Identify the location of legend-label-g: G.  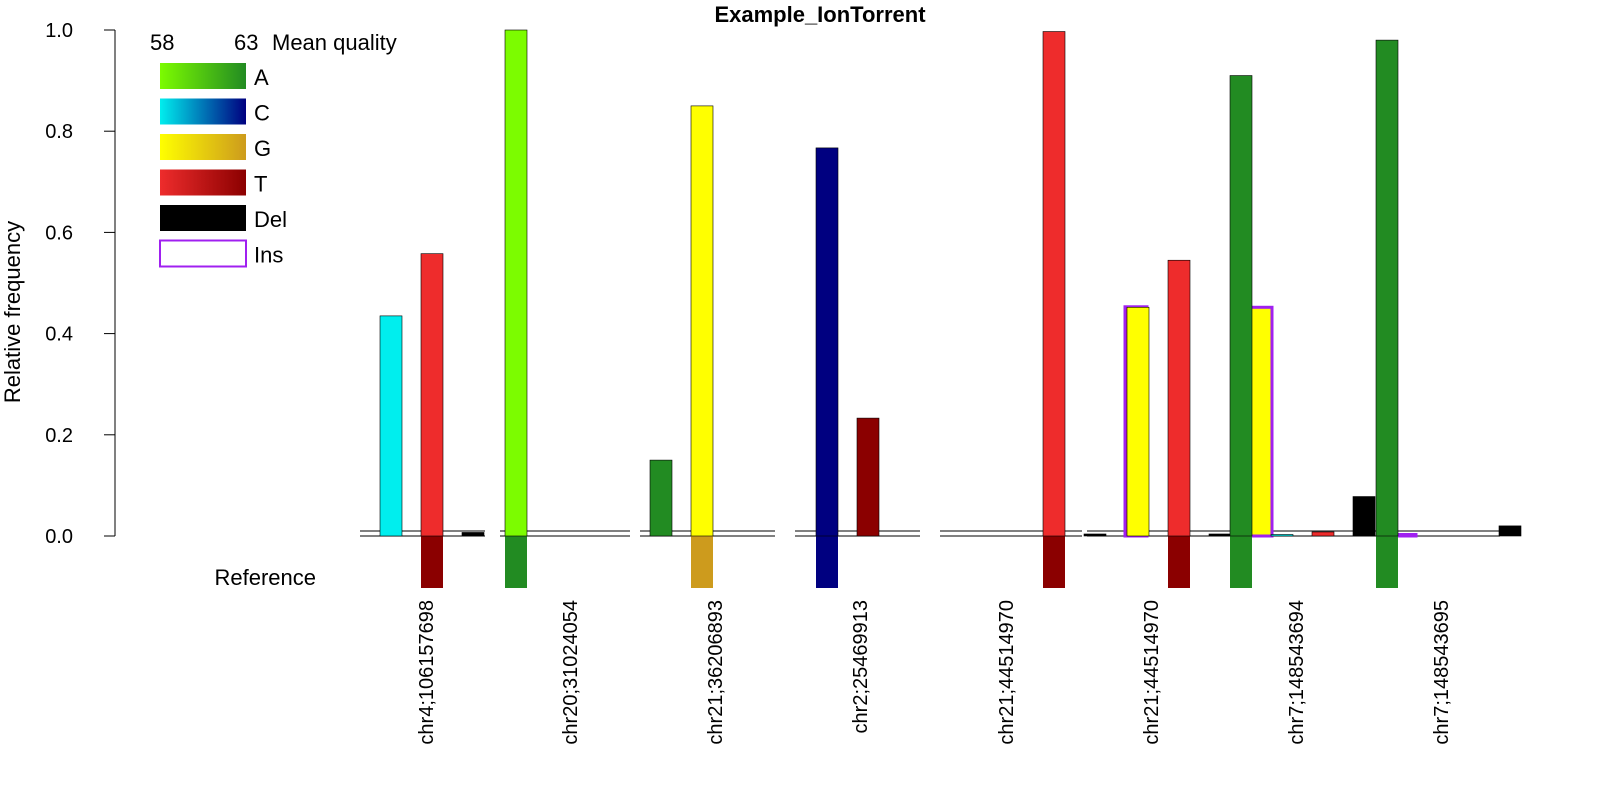
(262, 148).